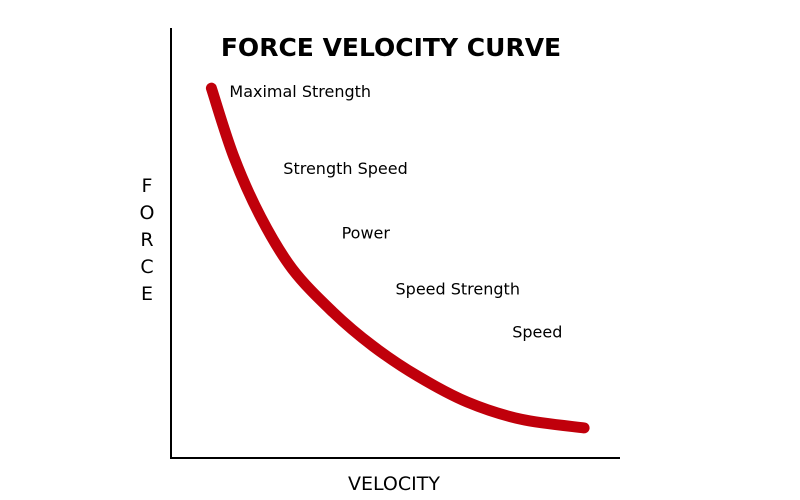 The height and width of the screenshot is (500, 800). I want to click on y-axis-label: FORCE, so click(147, 240).